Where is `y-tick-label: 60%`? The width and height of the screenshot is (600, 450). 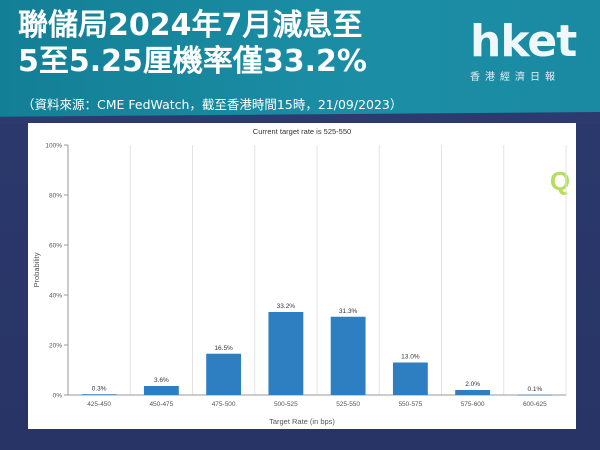 y-tick-label: 60% is located at coordinates (55, 246).